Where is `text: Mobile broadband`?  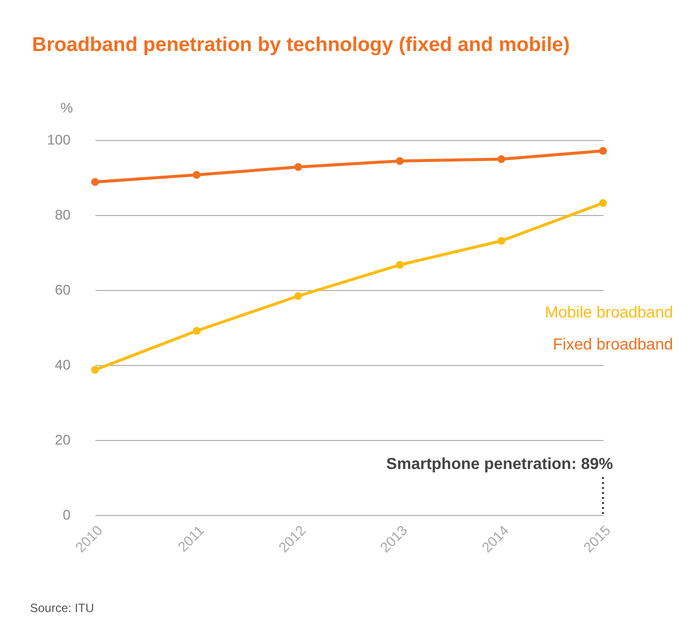
text: Mobile broadband is located at coordinates (608, 313).